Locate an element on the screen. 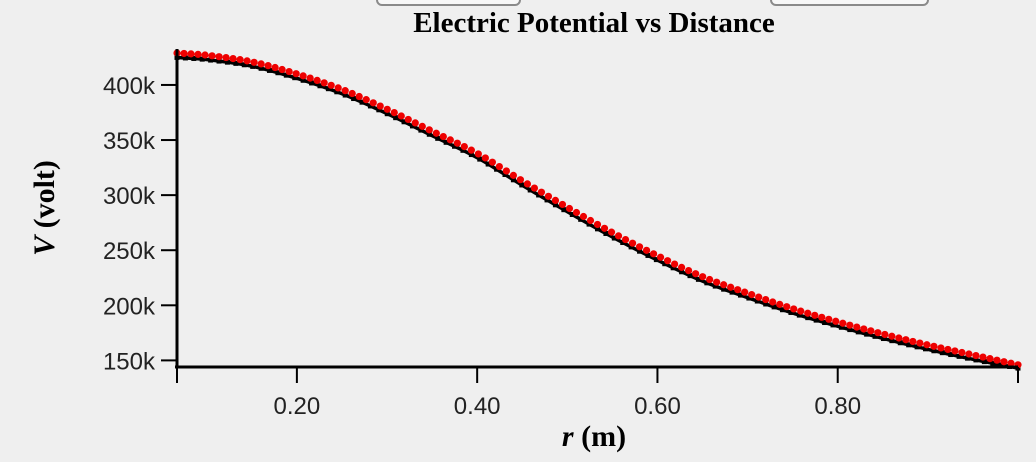  y-axis-label: V (volt) is located at coordinates (44, 208).